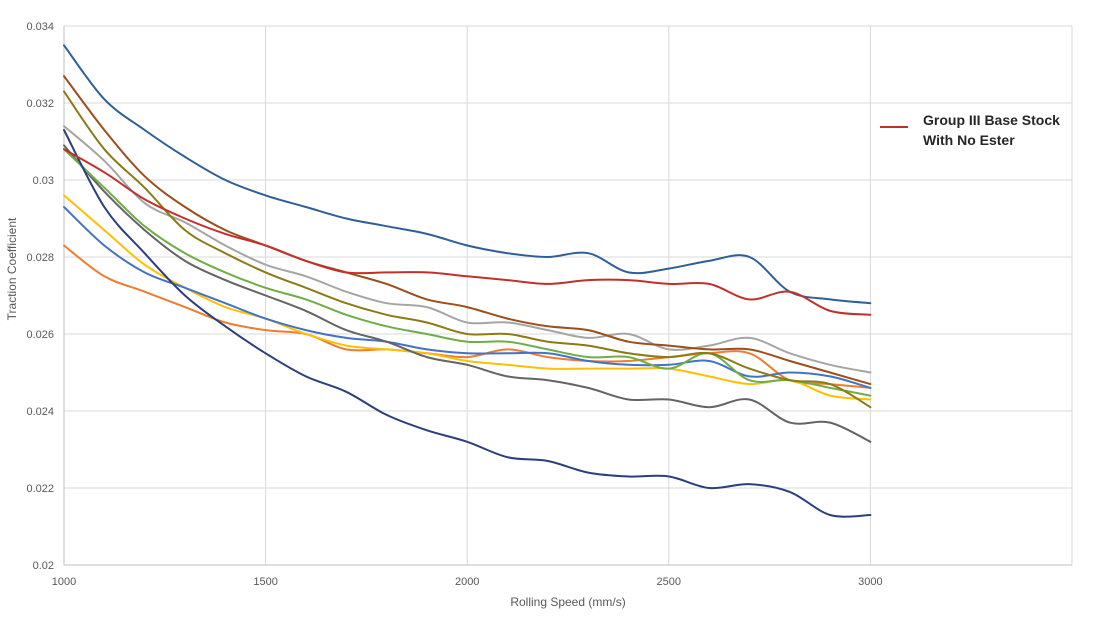 The width and height of the screenshot is (1094, 618). Describe the element at coordinates (969, 140) in the screenshot. I see `legend-label: With No Ester` at that location.